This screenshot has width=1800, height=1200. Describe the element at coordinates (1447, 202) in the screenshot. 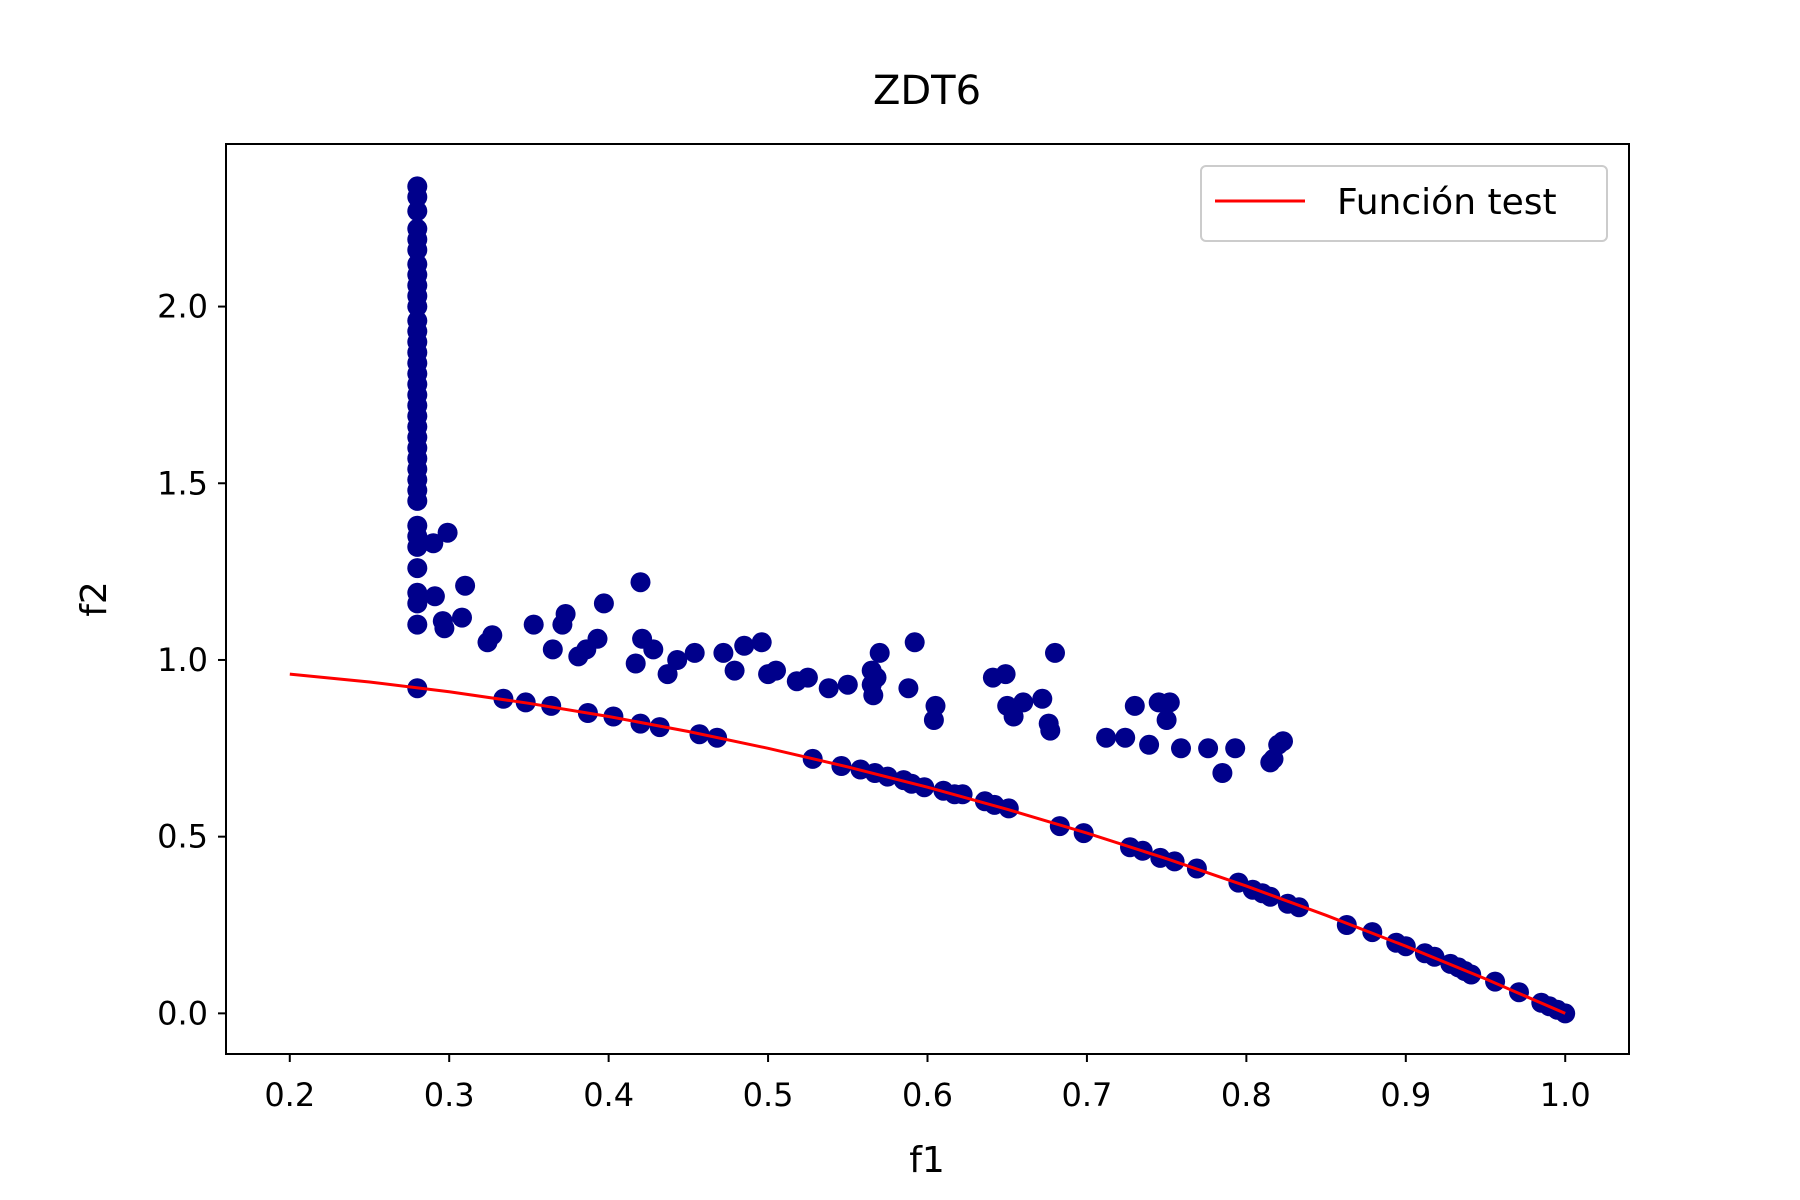

I see `legend-label: Función test` at that location.